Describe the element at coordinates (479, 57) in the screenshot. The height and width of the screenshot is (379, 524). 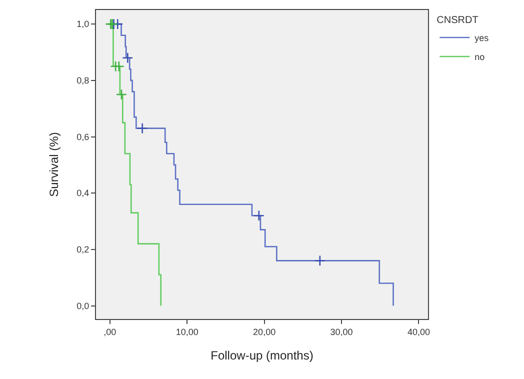
I see `legend-label: no` at that location.